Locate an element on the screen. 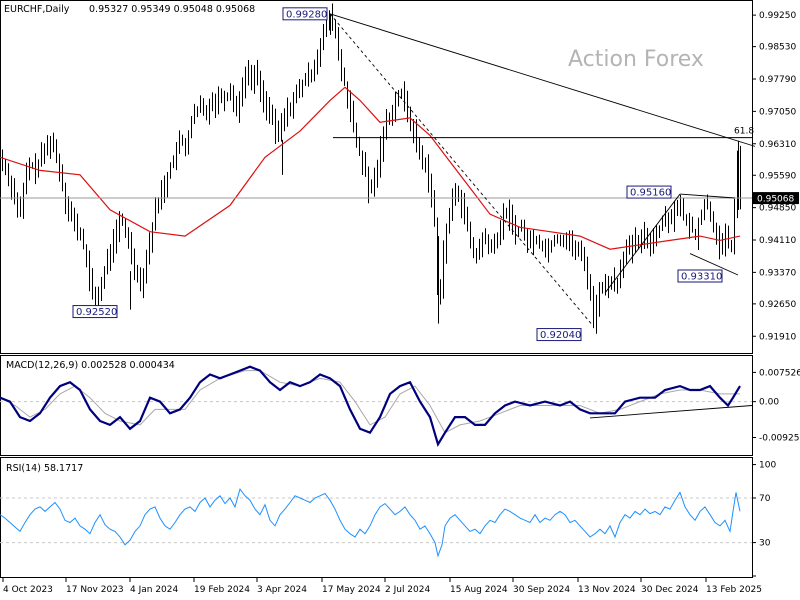 This screenshot has width=800, height=600. macd-label: MACD(12,26,9) 0.002528 0.000434 is located at coordinates (90, 365).